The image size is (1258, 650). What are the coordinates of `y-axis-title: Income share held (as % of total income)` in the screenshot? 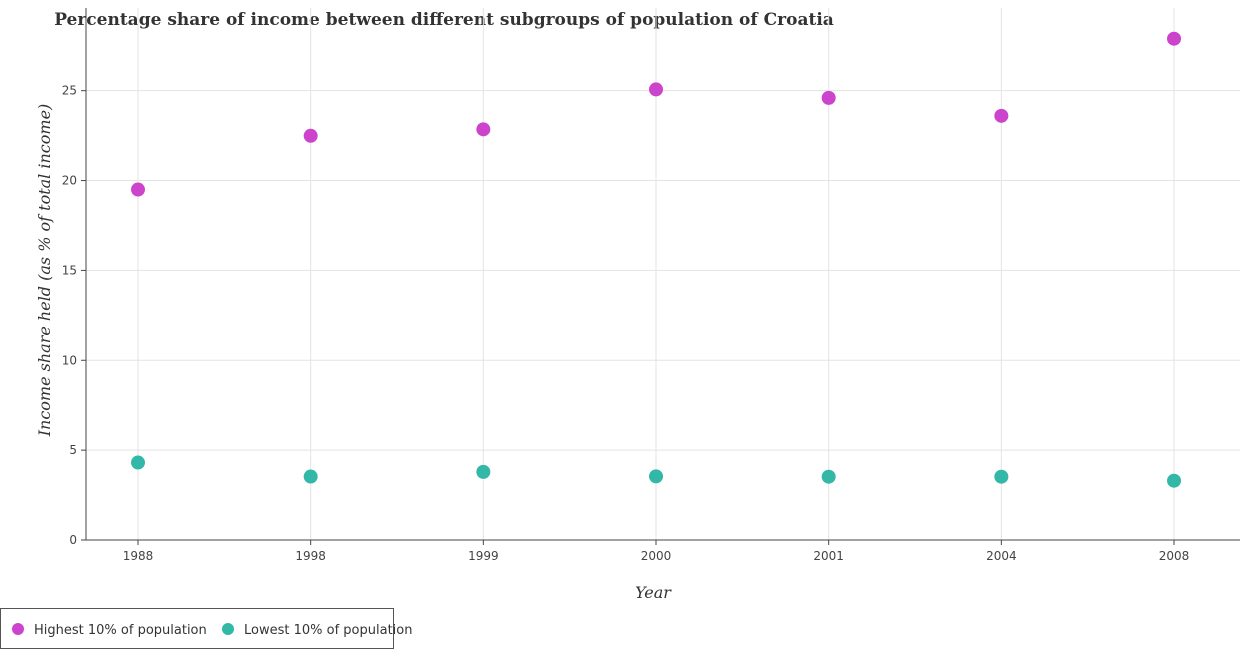 It's located at (44, 271).